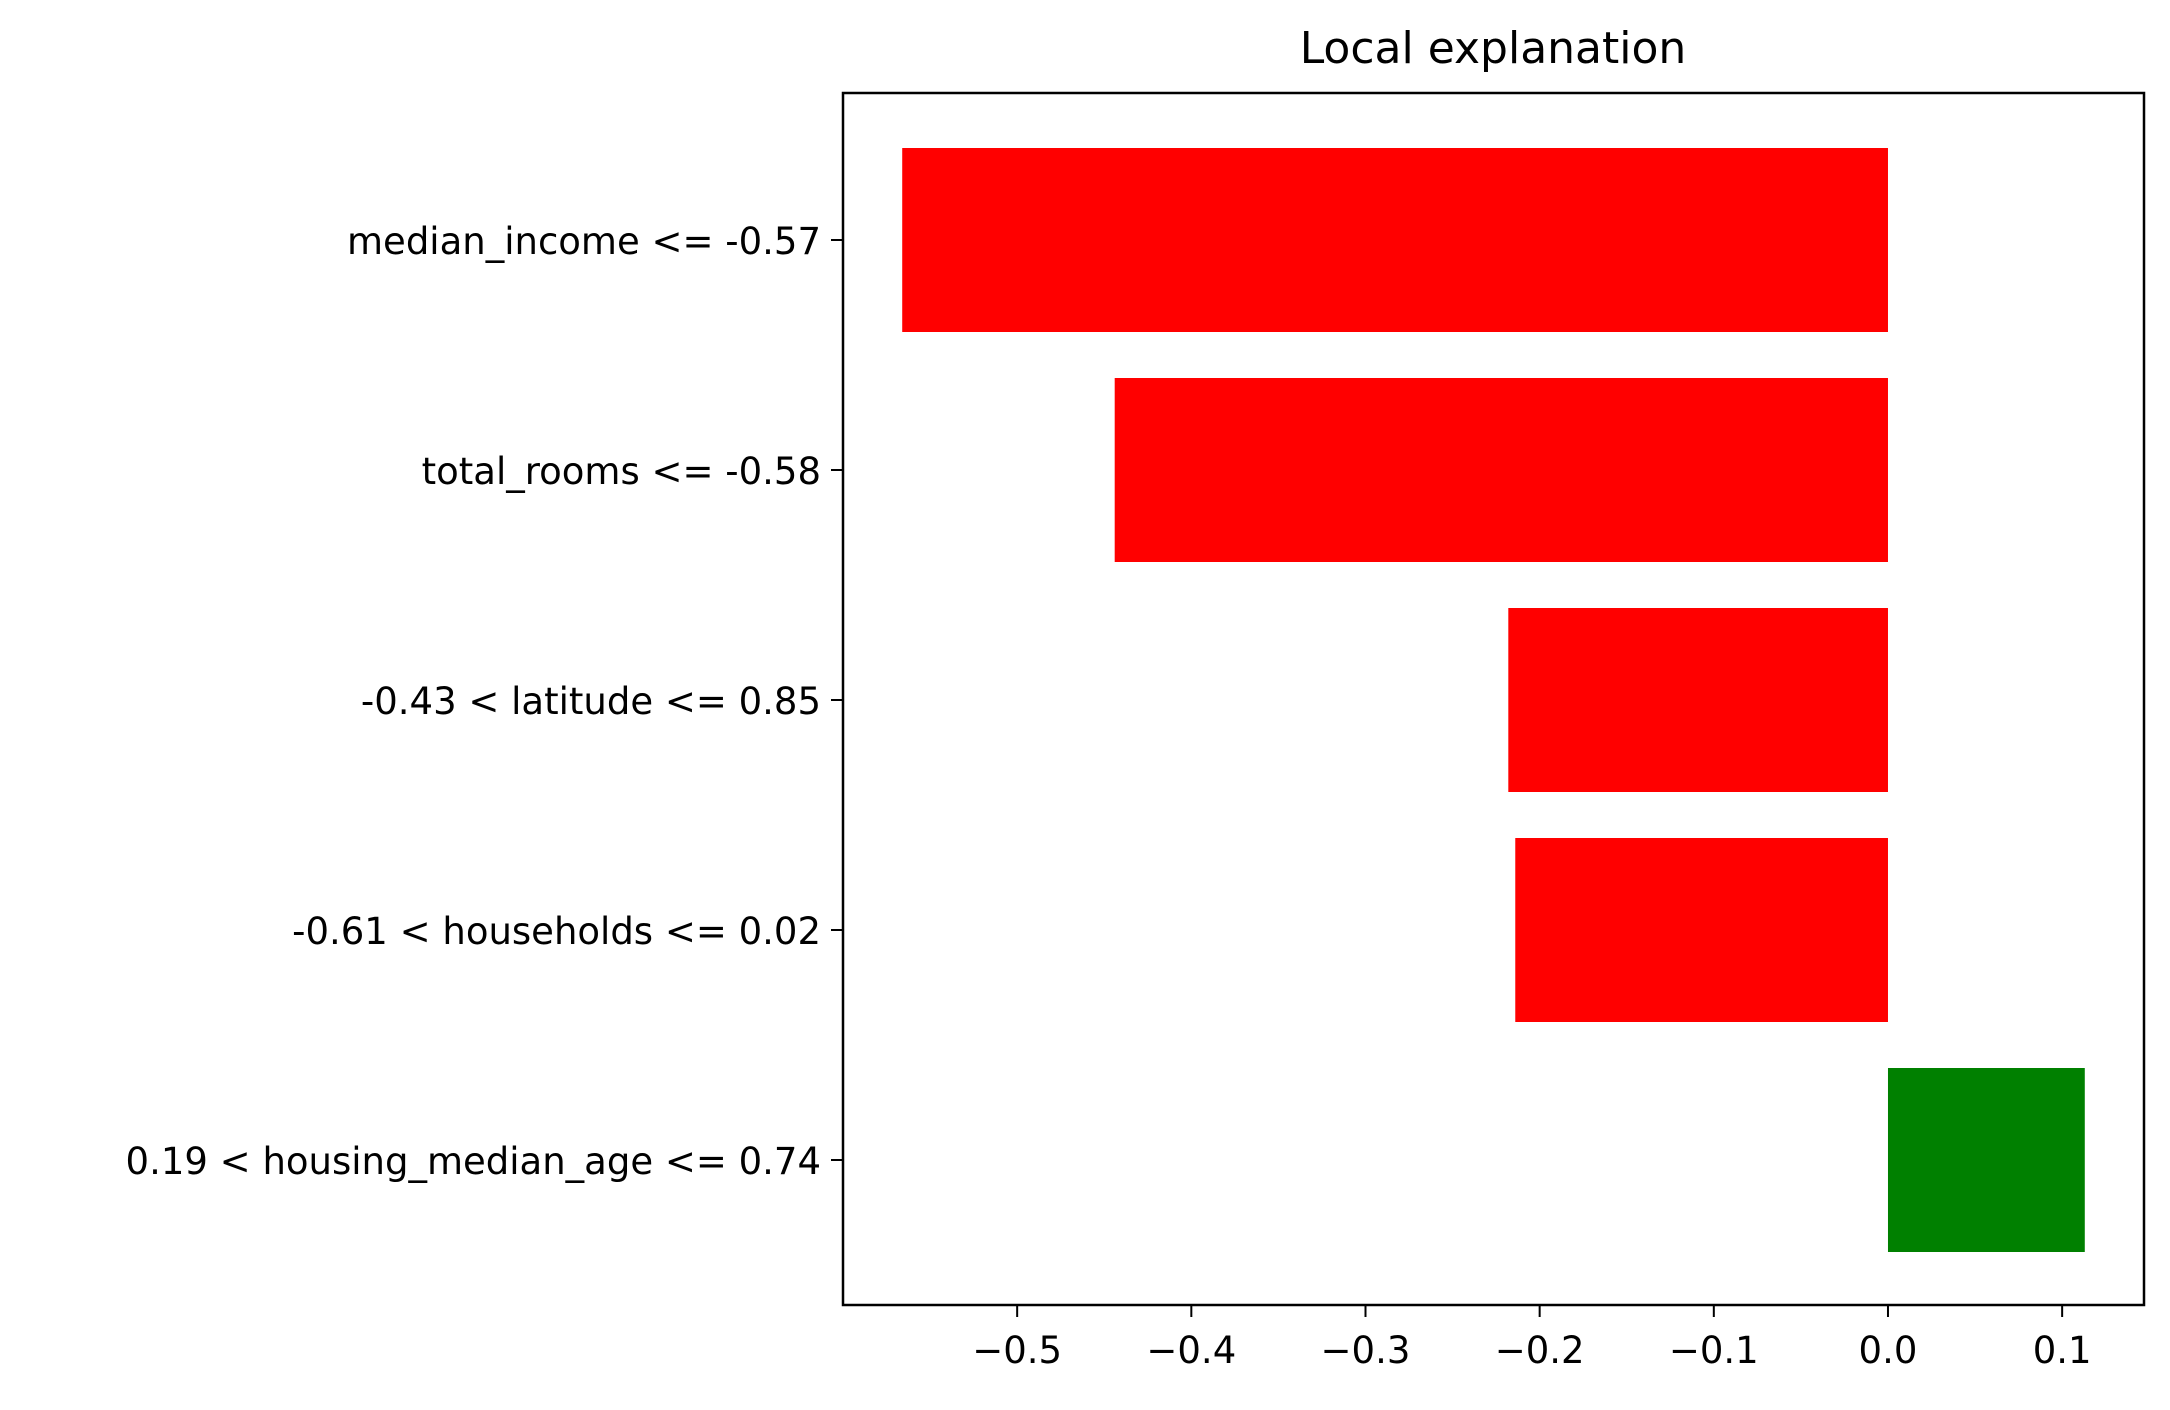 This screenshot has width=2170, height=1410. Describe the element at coordinates (1714, 1350) in the screenshot. I see `x-tick-label: −0.1` at that location.